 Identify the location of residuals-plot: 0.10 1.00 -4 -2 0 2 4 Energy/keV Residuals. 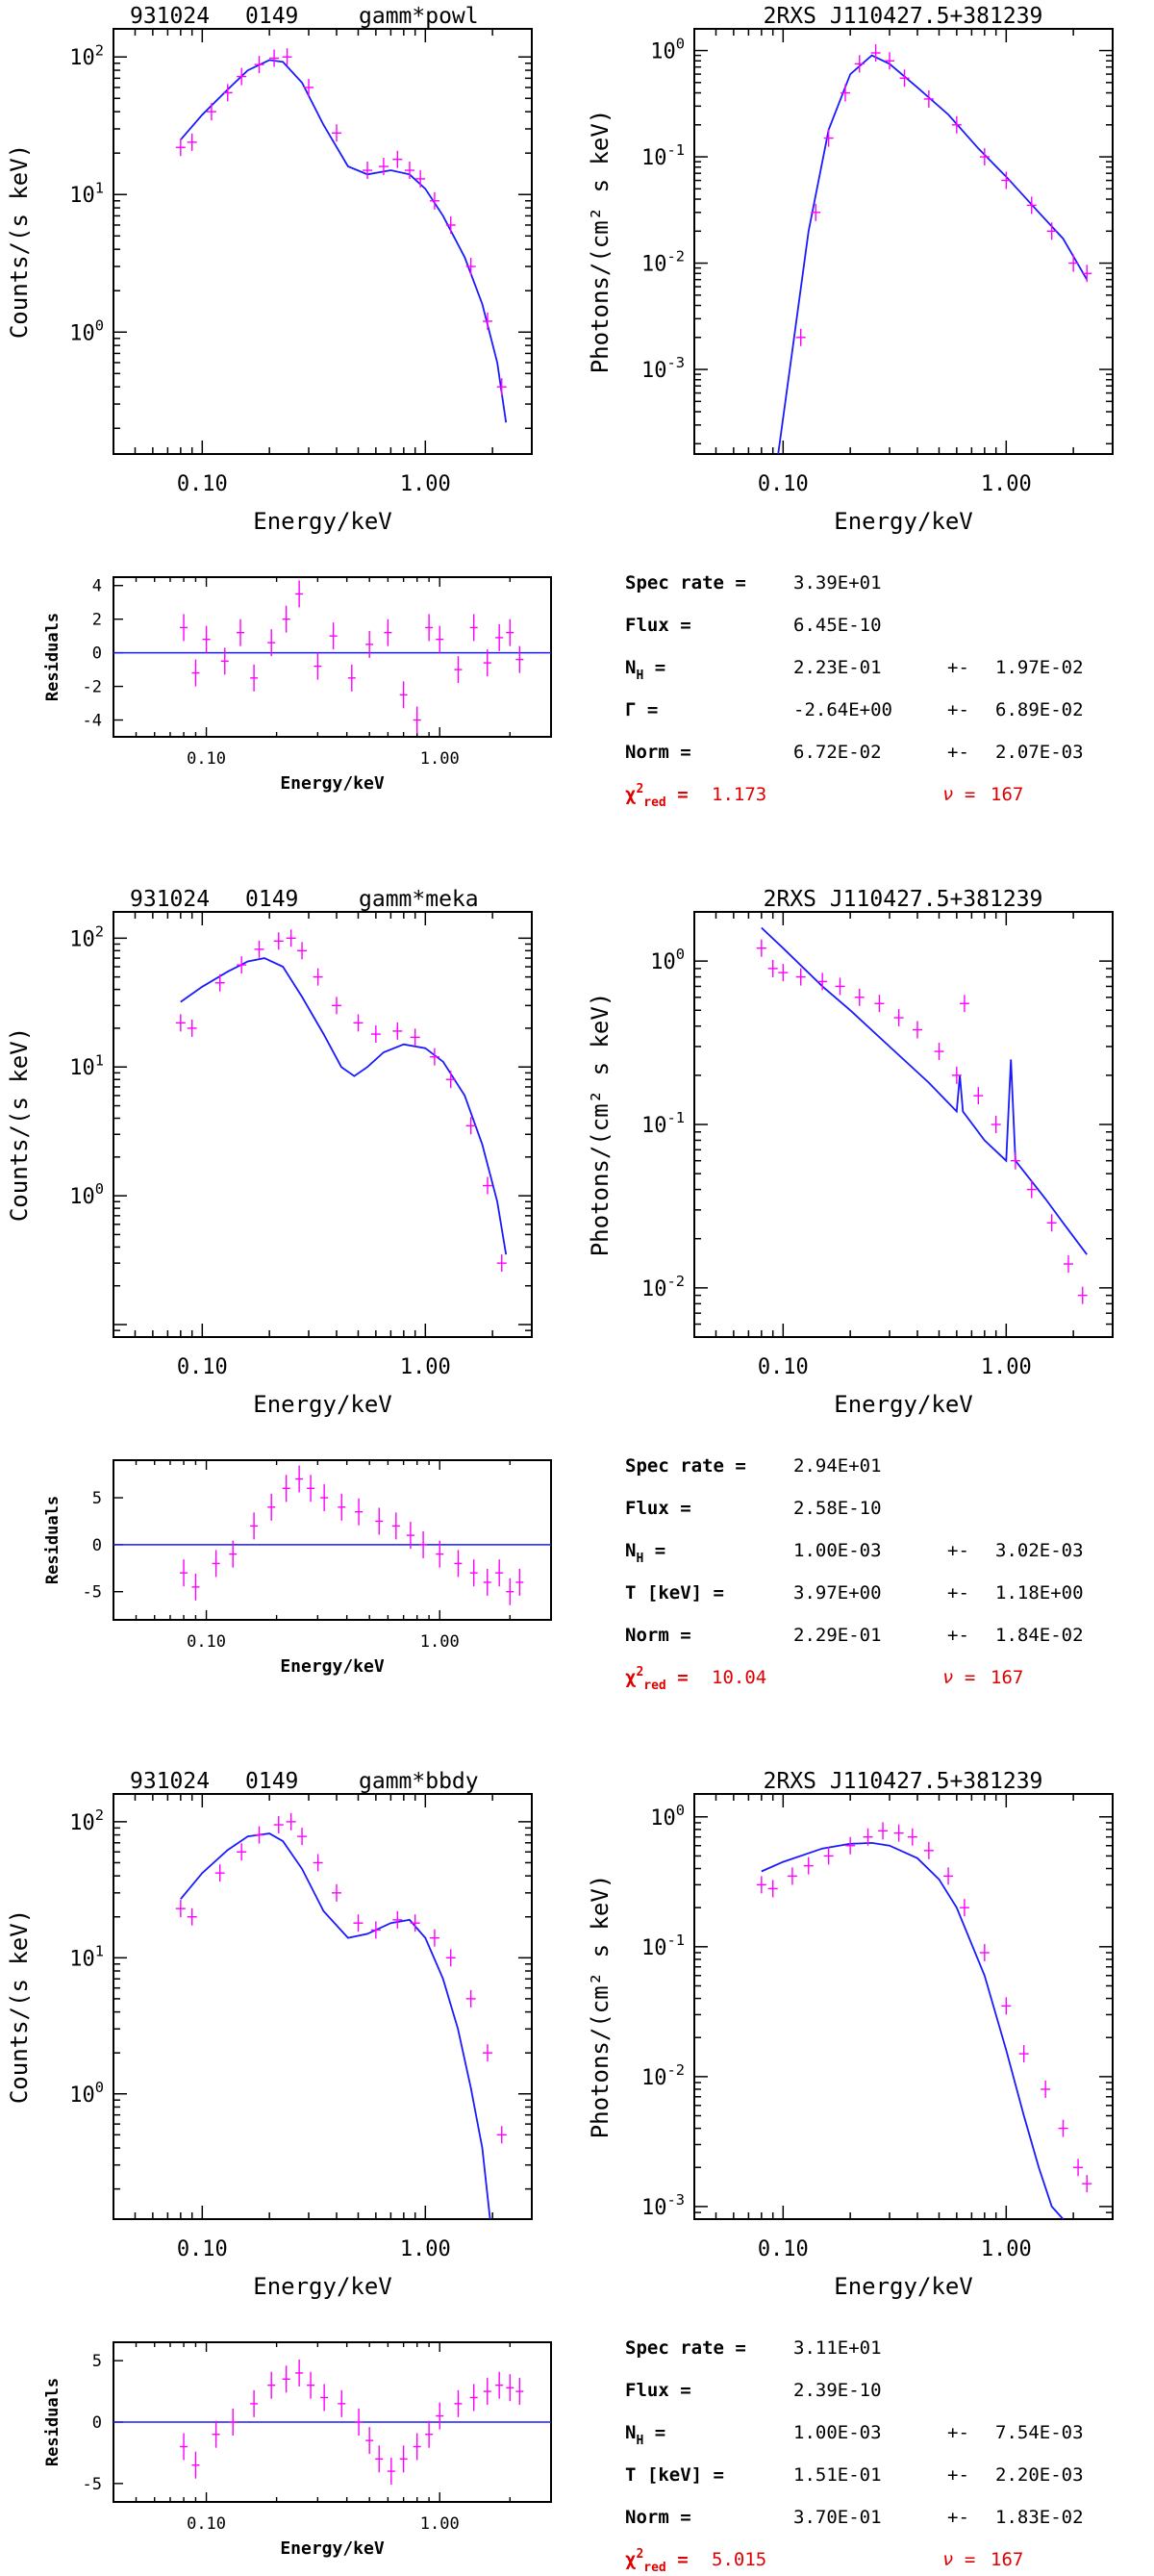
(297, 685).